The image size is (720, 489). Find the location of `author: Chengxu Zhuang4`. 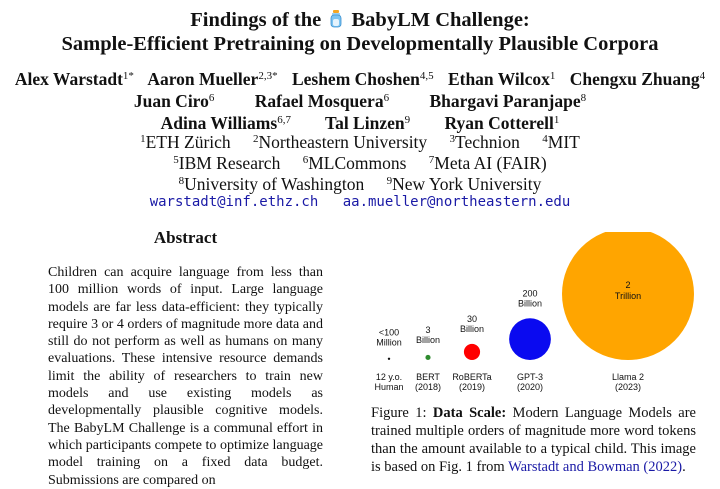

author: Chengxu Zhuang4 is located at coordinates (637, 79).